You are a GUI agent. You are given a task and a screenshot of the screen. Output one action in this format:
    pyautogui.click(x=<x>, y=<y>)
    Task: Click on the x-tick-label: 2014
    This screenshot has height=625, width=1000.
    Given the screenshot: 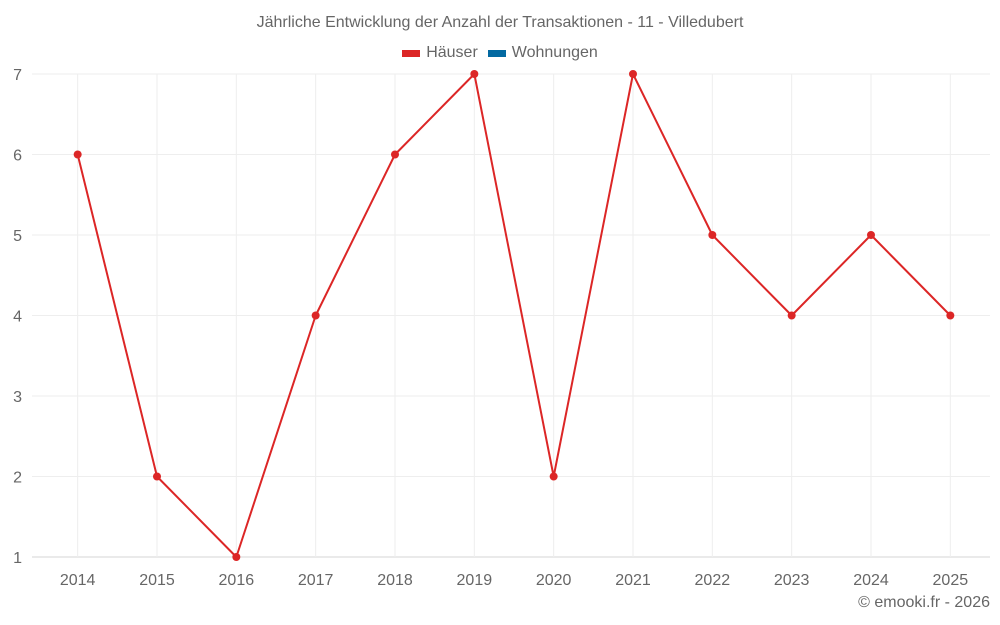 What is the action you would take?
    pyautogui.click(x=78, y=580)
    